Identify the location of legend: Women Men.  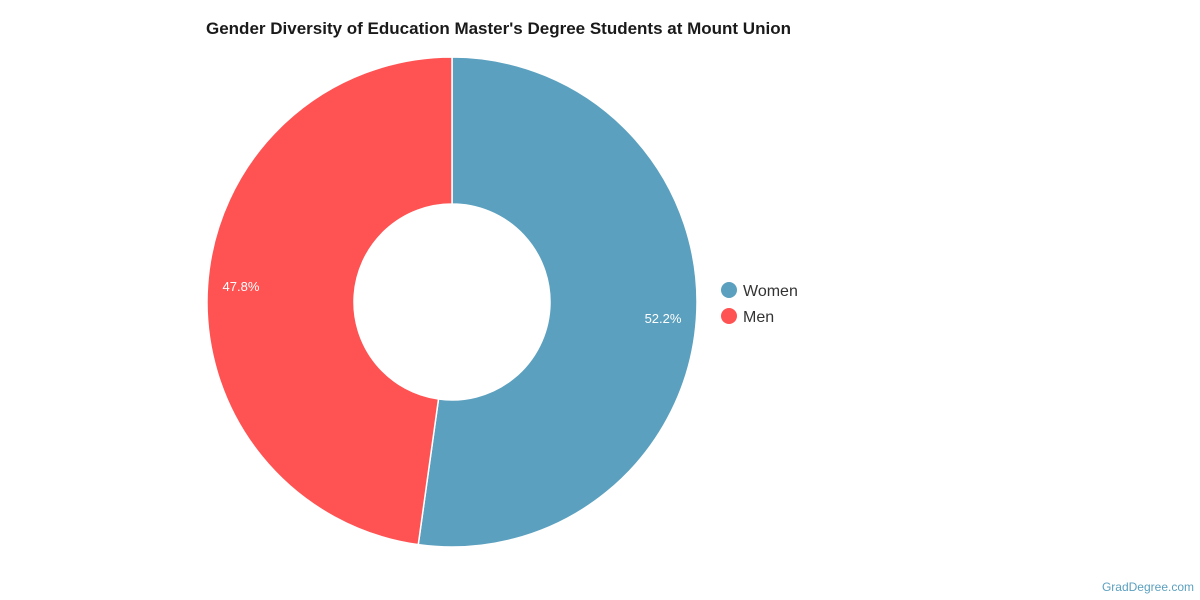
(759, 304).